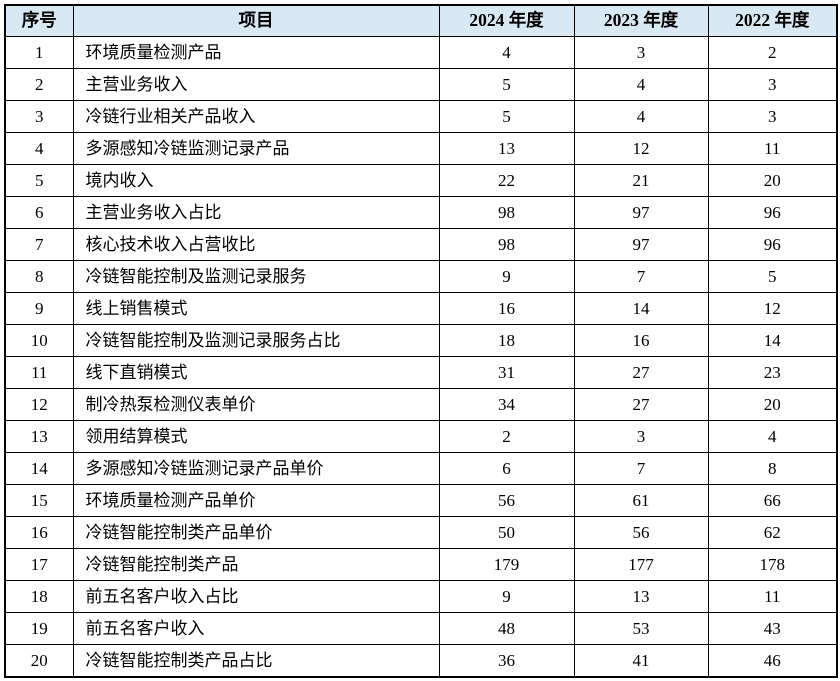 The height and width of the screenshot is (681, 840). Describe the element at coordinates (506, 468) in the screenshot. I see `row-value-2024-cell: 6` at that location.